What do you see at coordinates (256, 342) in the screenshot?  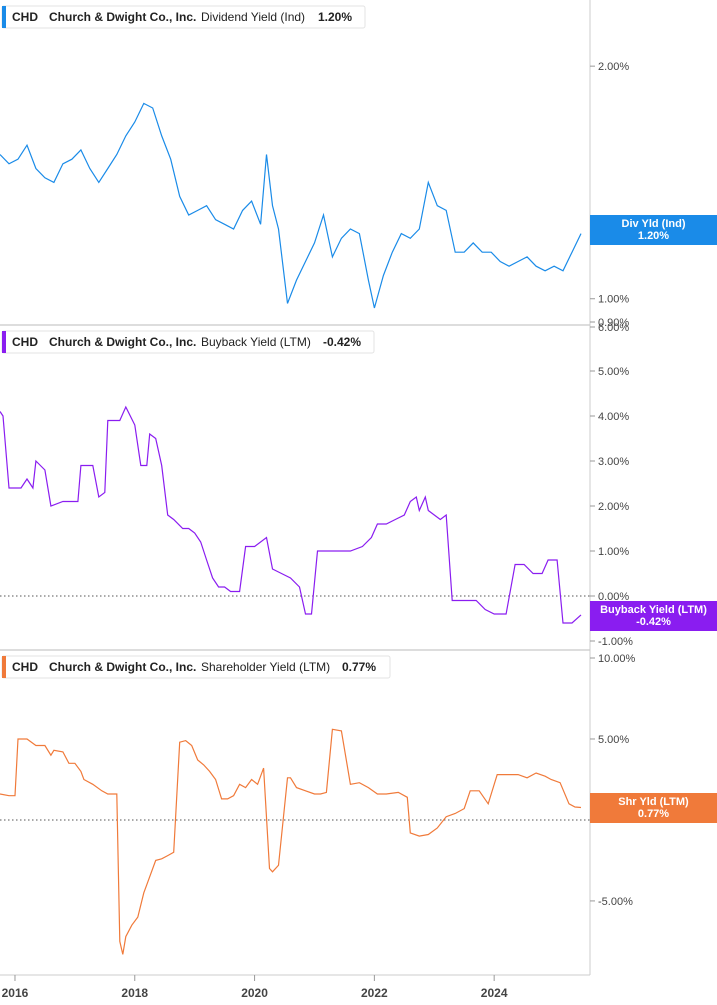 I see `legend-metric: Buyback Yield (LTM)` at bounding box center [256, 342].